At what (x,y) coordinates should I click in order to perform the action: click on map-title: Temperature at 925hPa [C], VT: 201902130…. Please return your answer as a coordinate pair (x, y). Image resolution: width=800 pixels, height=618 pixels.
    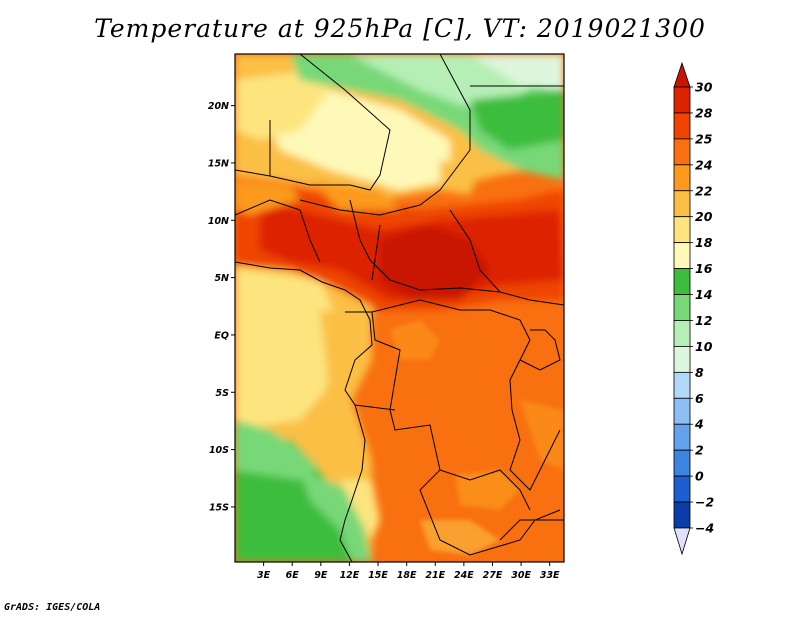
    Looking at the image, I should click on (400, 28).